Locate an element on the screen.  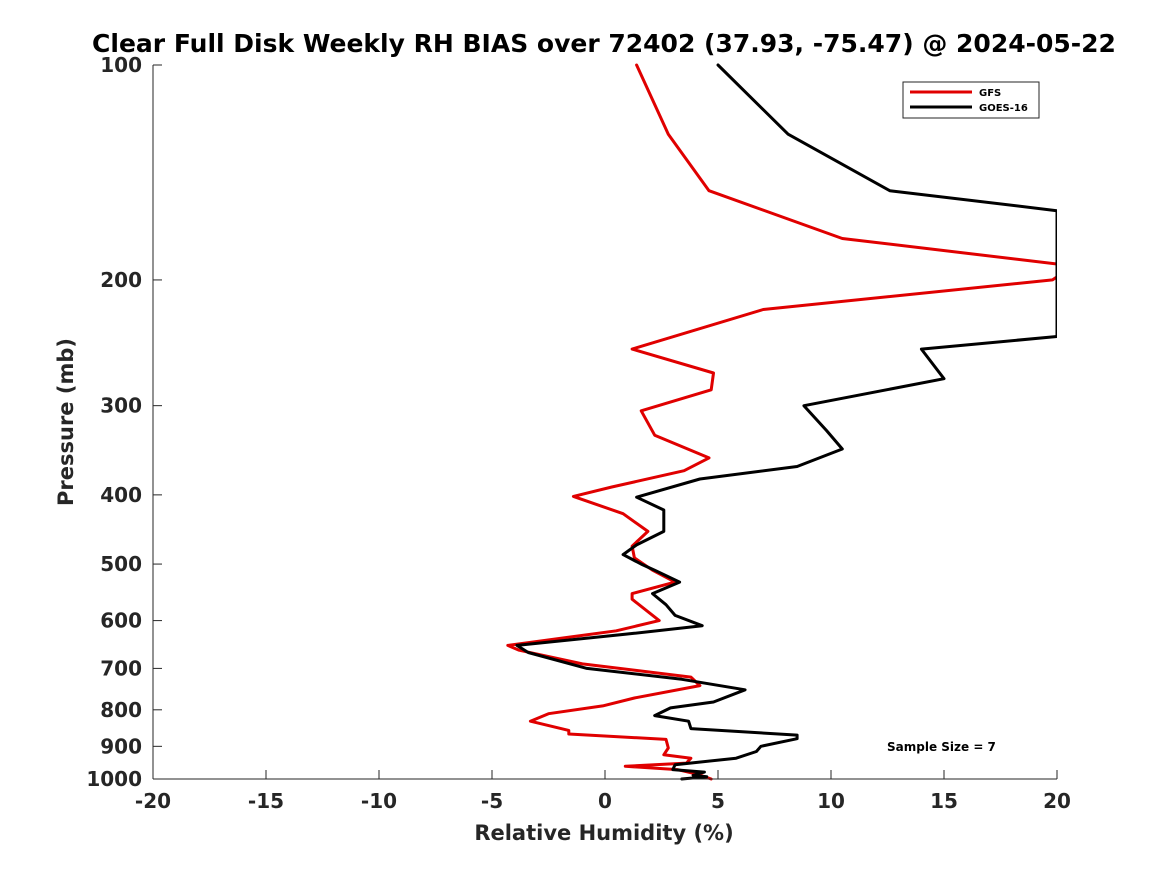
y-tick-label: 800 is located at coordinates (121, 710).